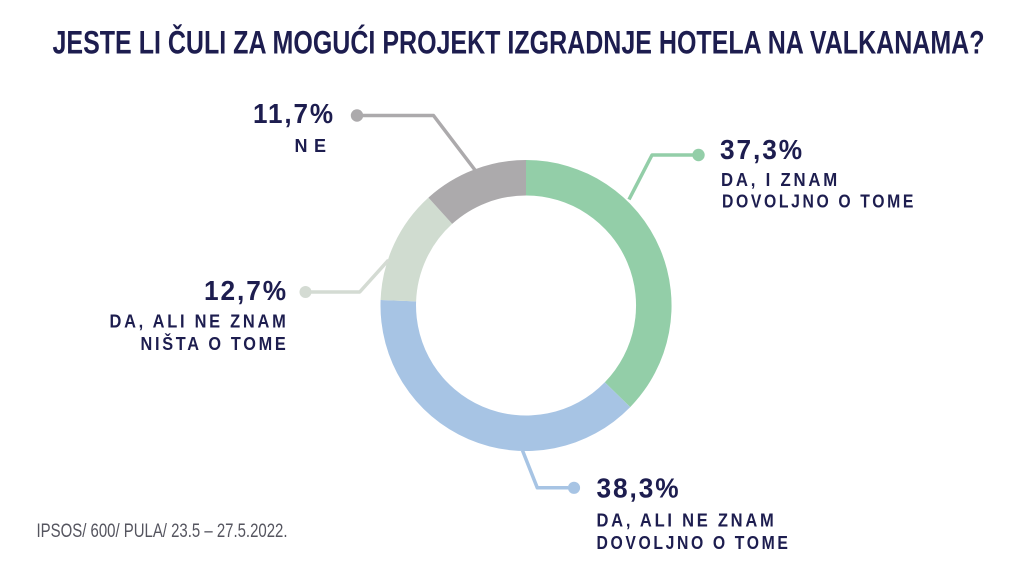  Describe the element at coordinates (314, 146) in the screenshot. I see `svg-text: NE` at that location.